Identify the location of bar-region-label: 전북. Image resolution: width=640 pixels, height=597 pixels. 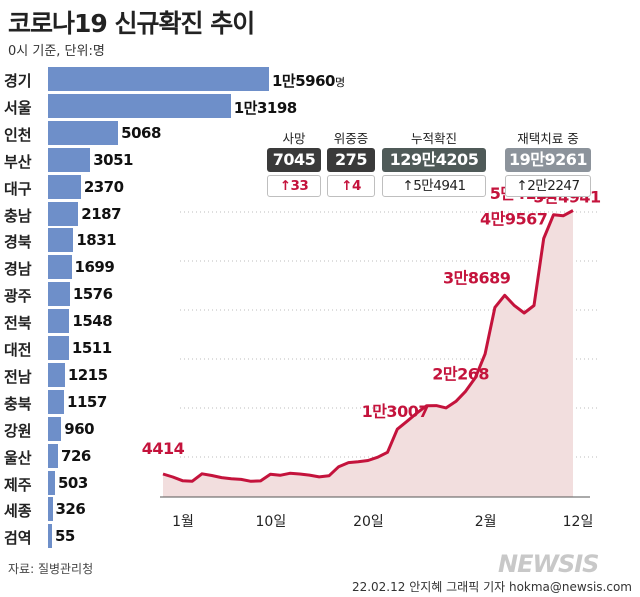
(18, 323).